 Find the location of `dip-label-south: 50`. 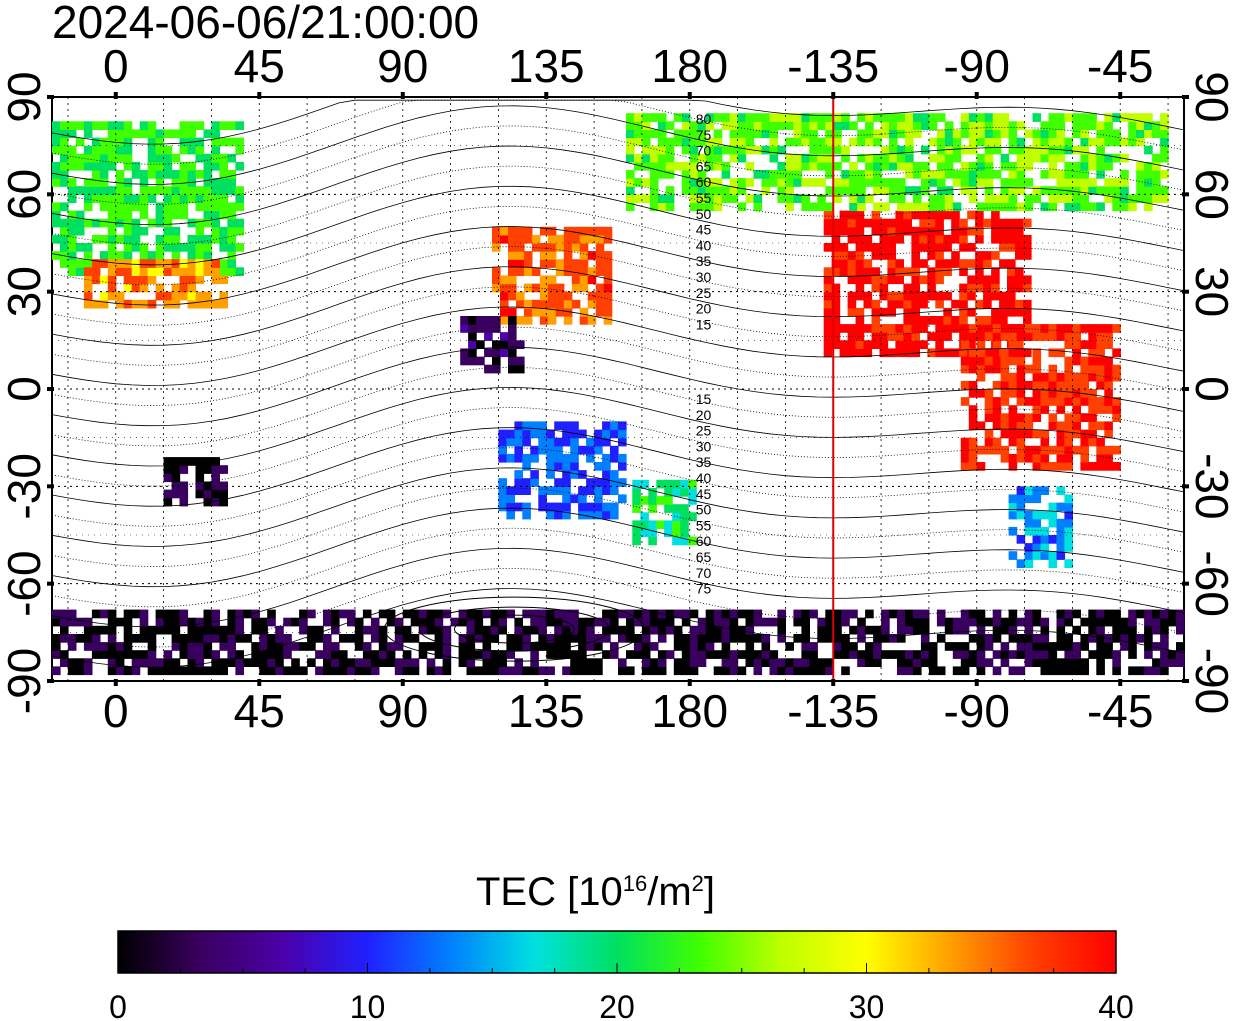

dip-label-south: 50 is located at coordinates (704, 510).